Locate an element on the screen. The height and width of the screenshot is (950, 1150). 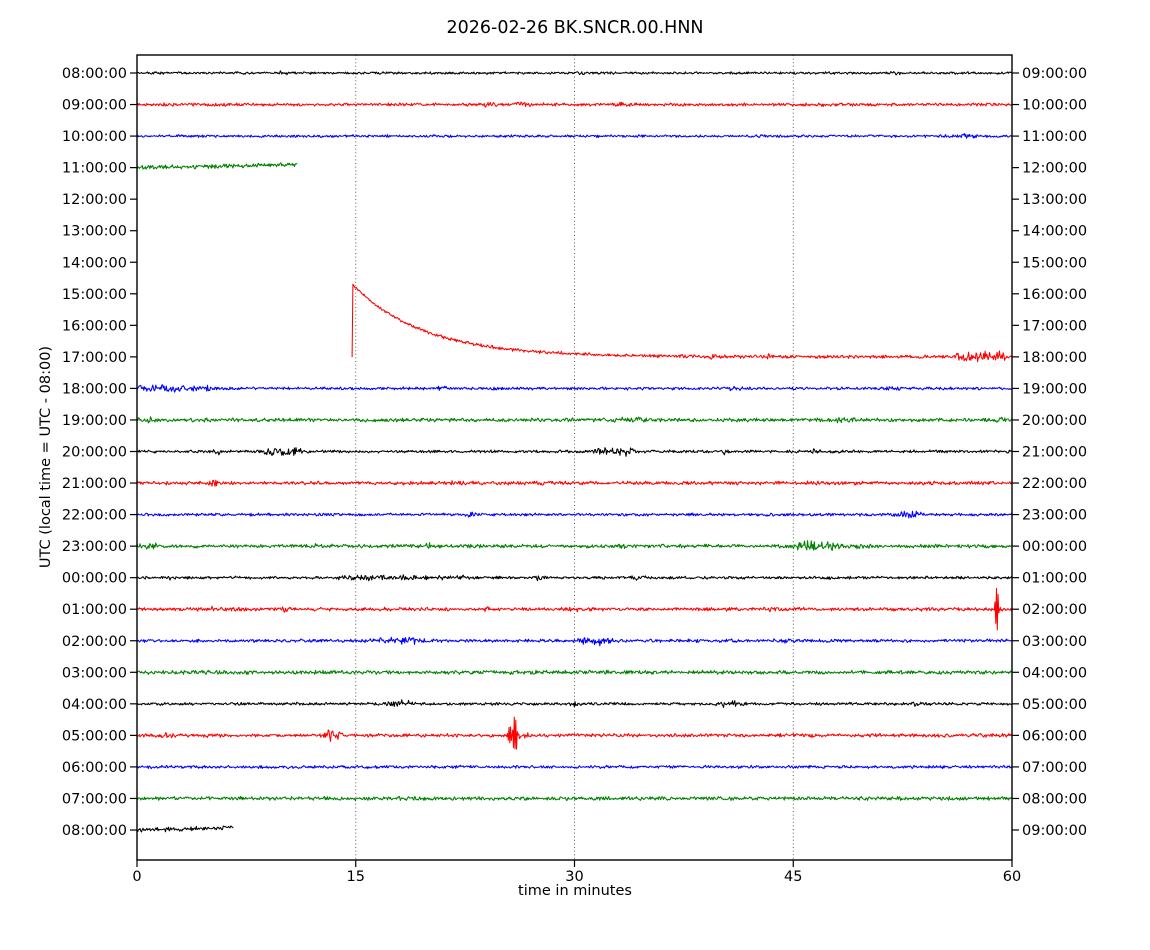
y-tick-label-right: 16:00:00 is located at coordinates (1054, 295).